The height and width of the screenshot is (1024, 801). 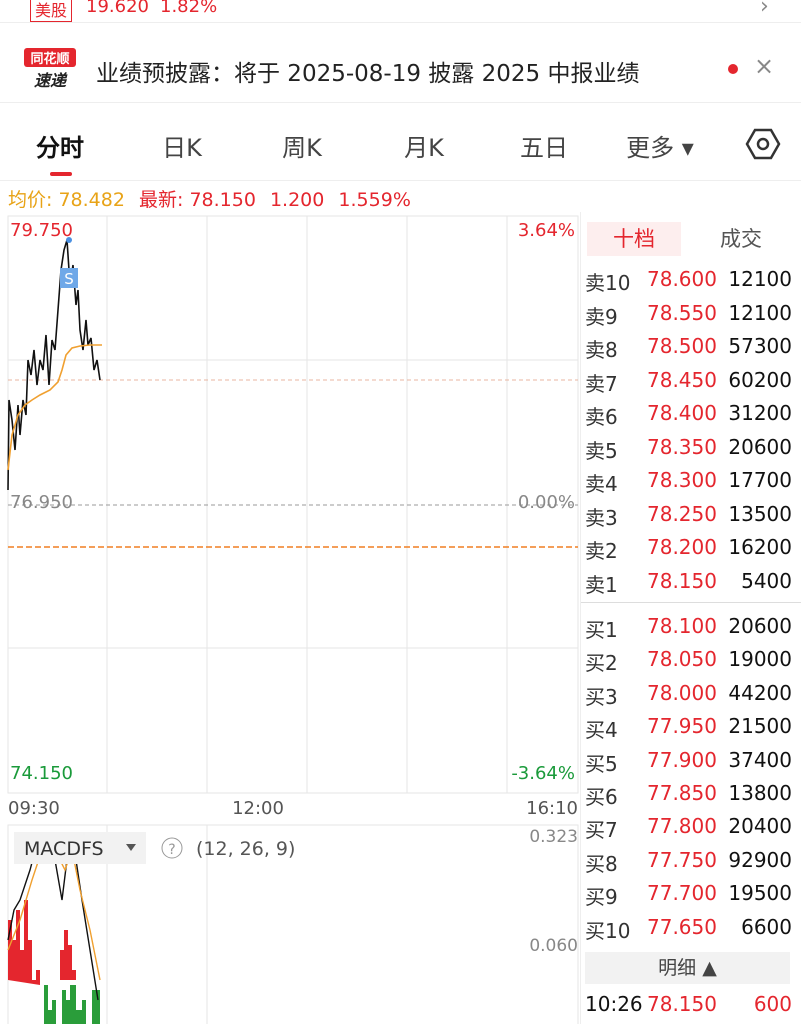 I want to click on detail-button: 明细 ▲, so click(x=687, y=968).